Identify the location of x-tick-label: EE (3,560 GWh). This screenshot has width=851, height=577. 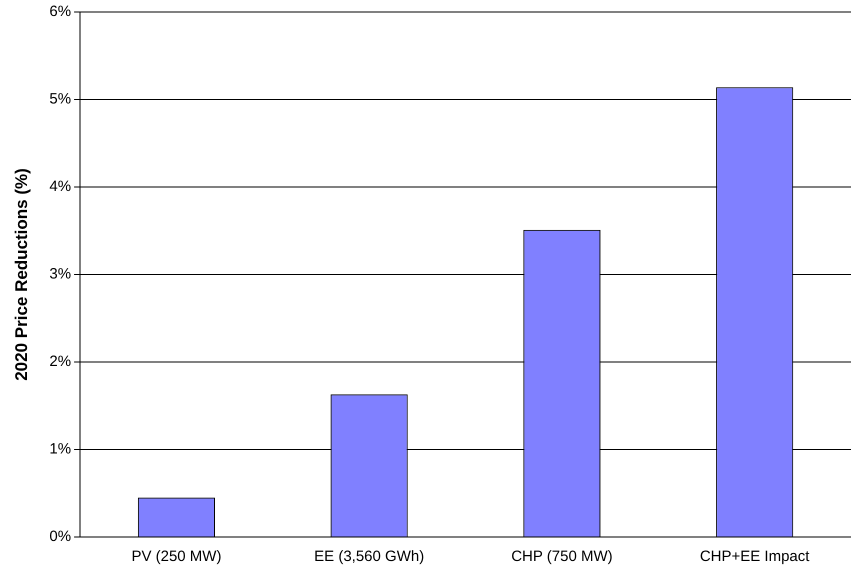
(369, 557).